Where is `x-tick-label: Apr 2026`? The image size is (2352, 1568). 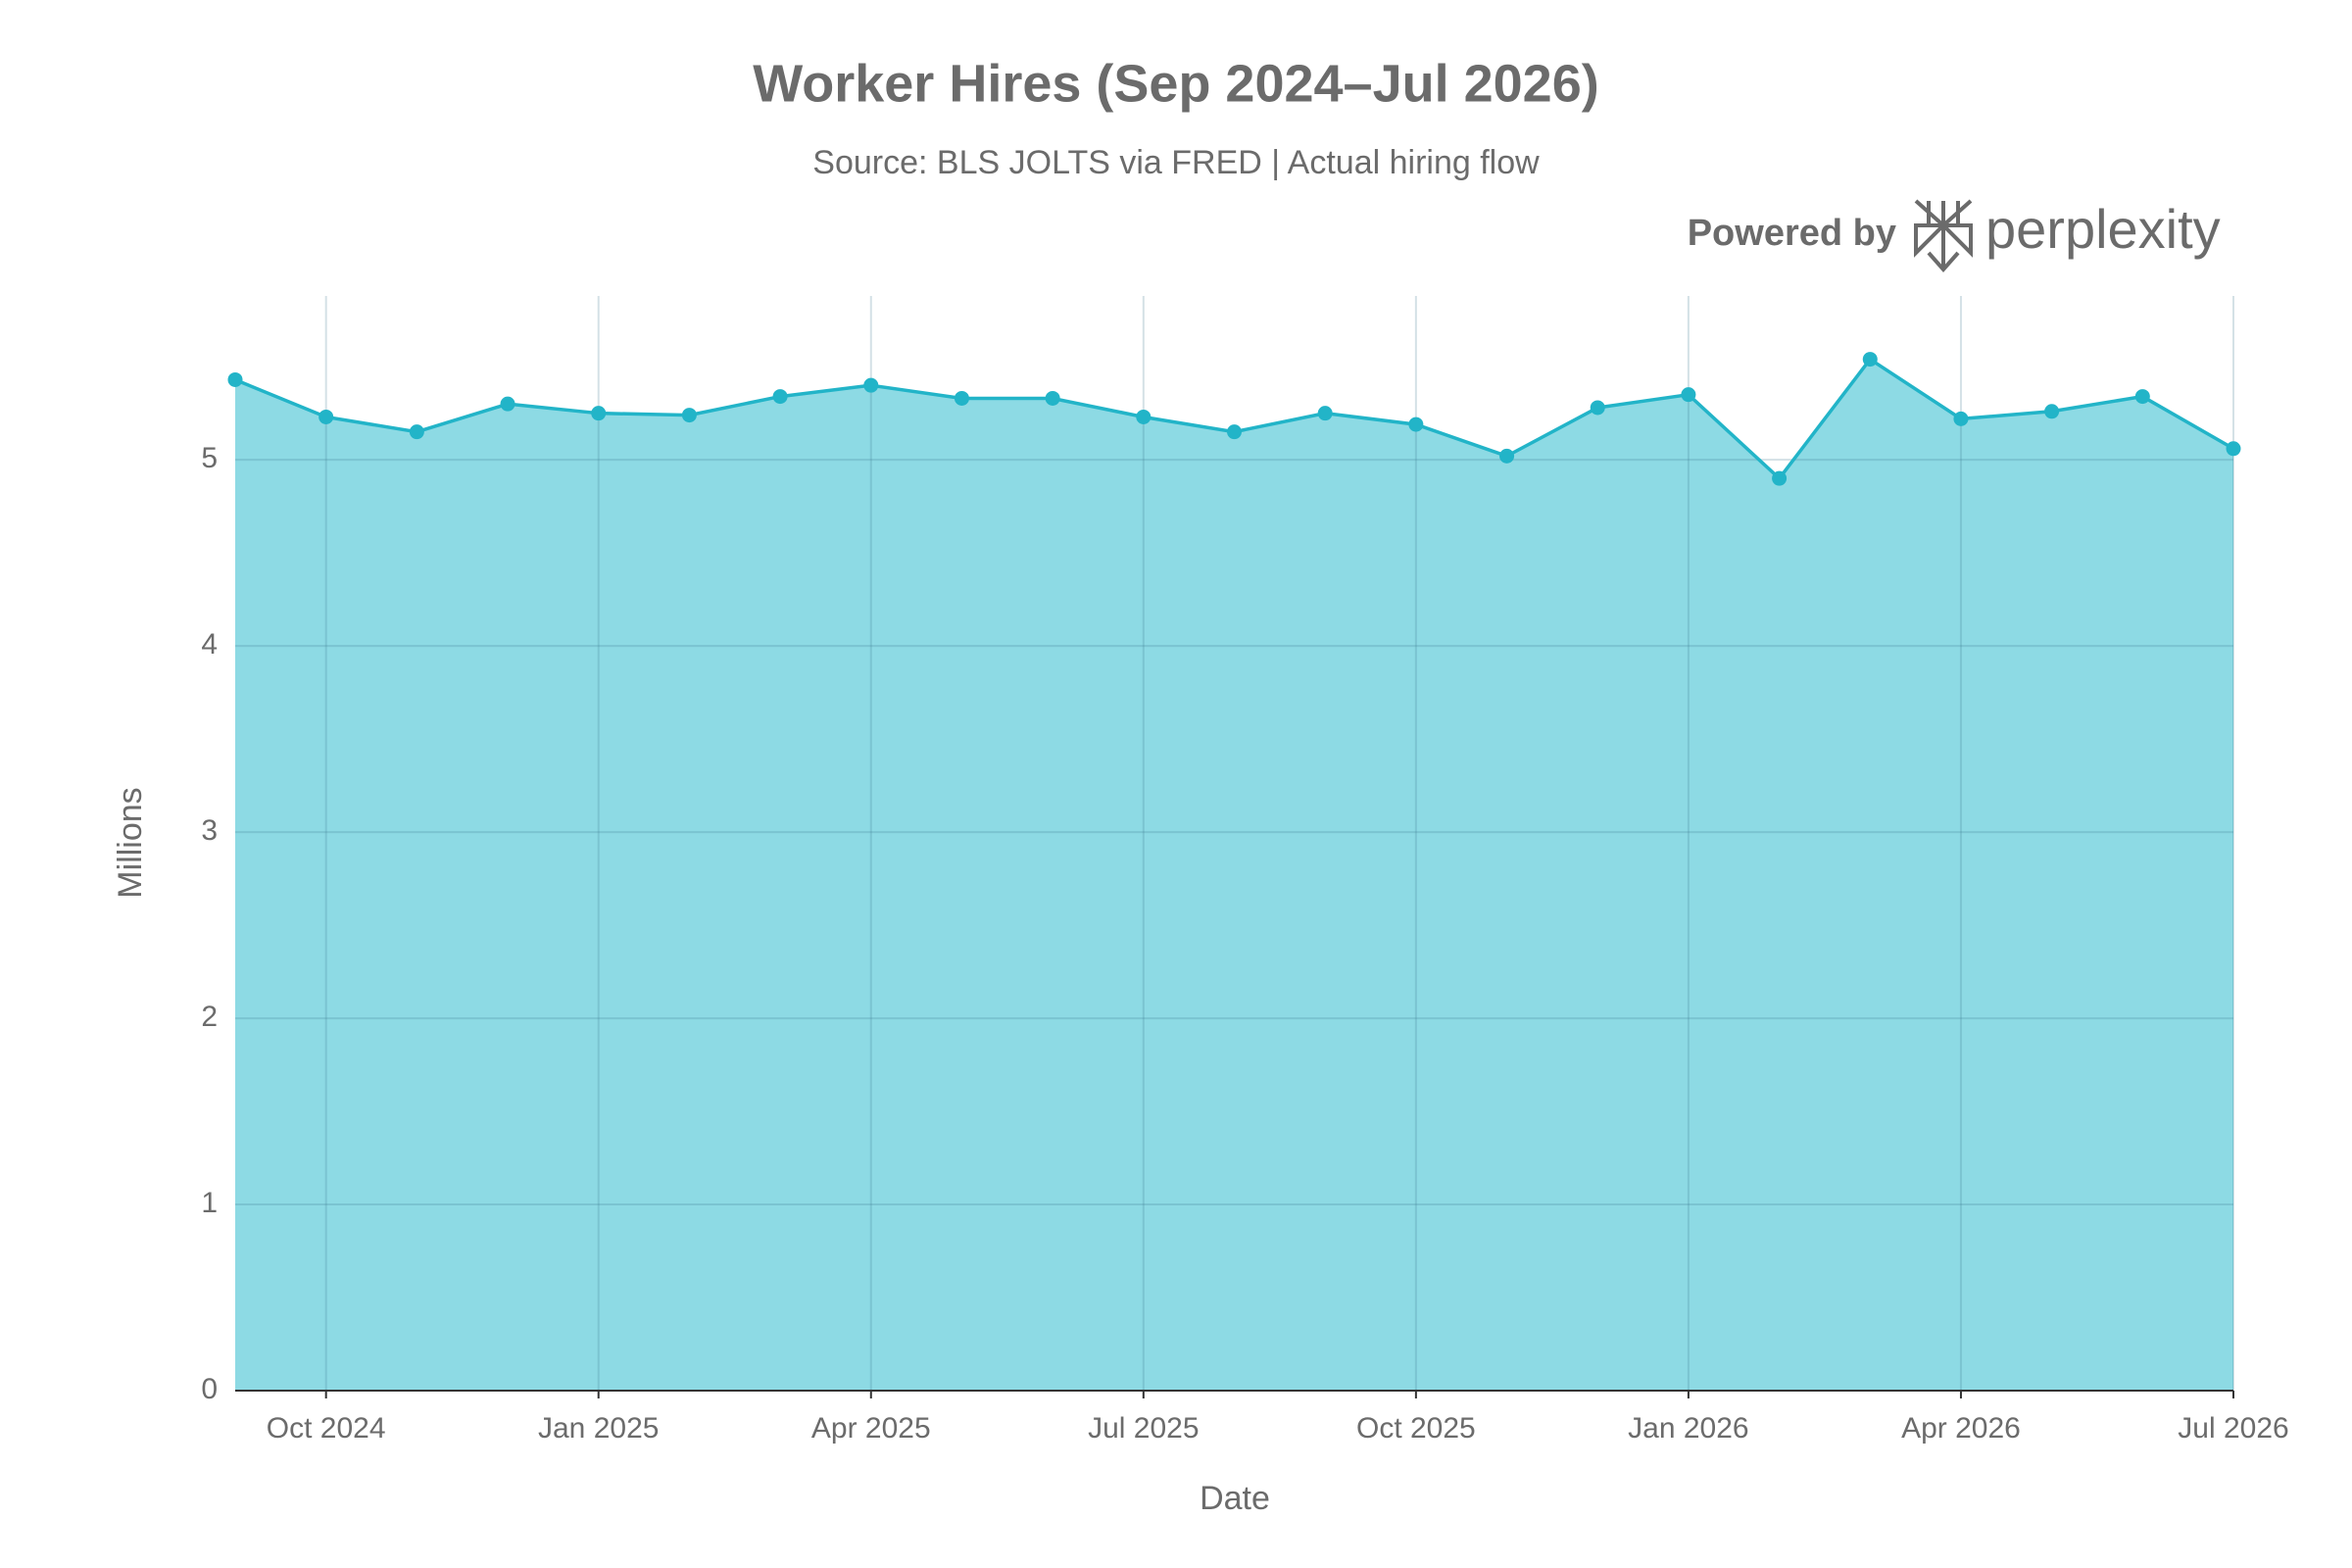 x-tick-label: Apr 2026 is located at coordinates (1961, 1428).